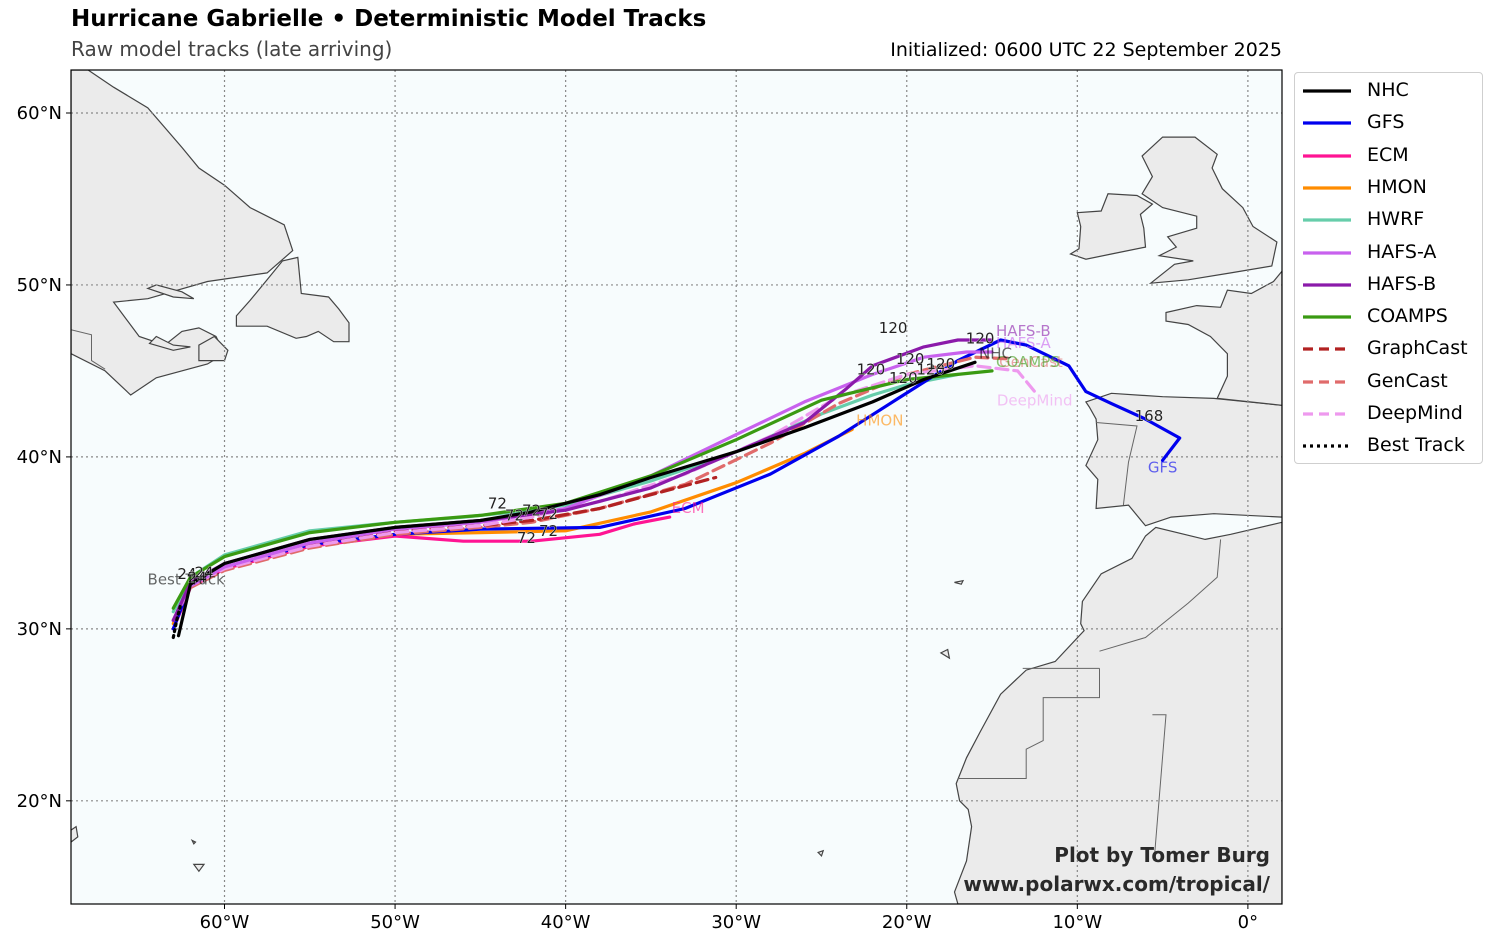 The height and width of the screenshot is (945, 1496). What do you see at coordinates (1031, 362) in the screenshot?
I see `track-end-label-gencast: GenCast` at bounding box center [1031, 362].